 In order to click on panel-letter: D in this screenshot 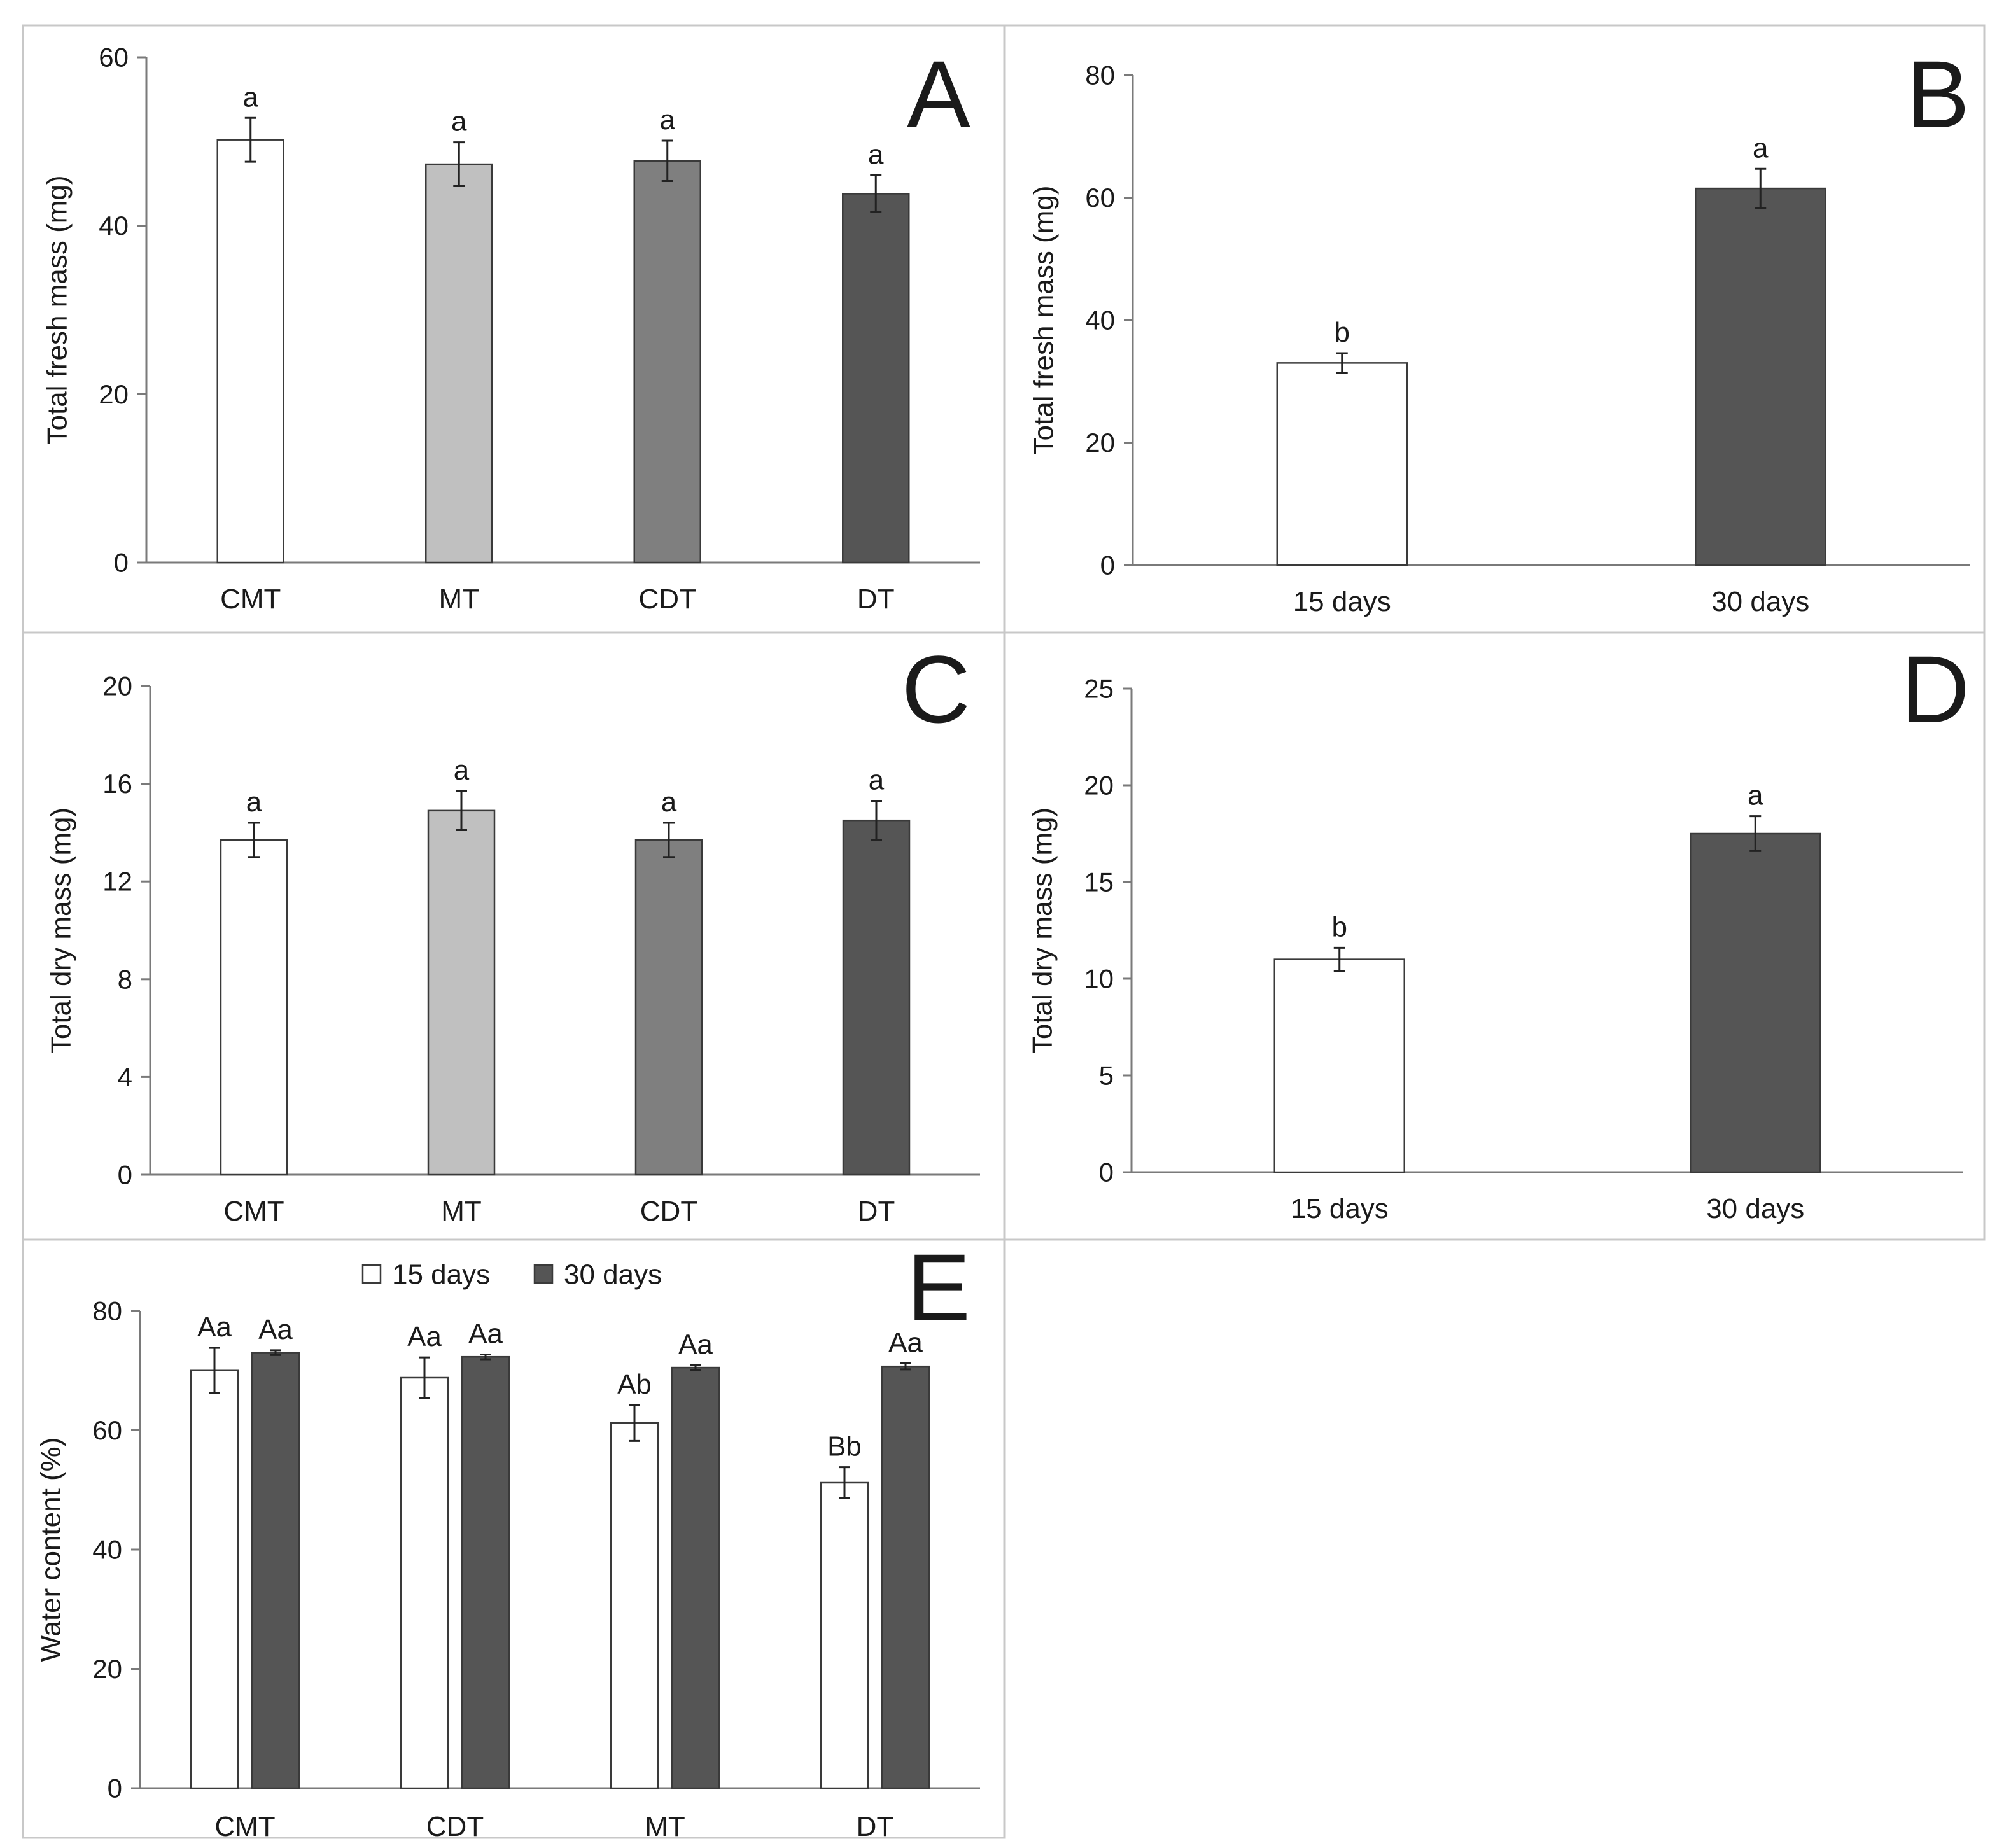, I will do `click(1935, 689)`.